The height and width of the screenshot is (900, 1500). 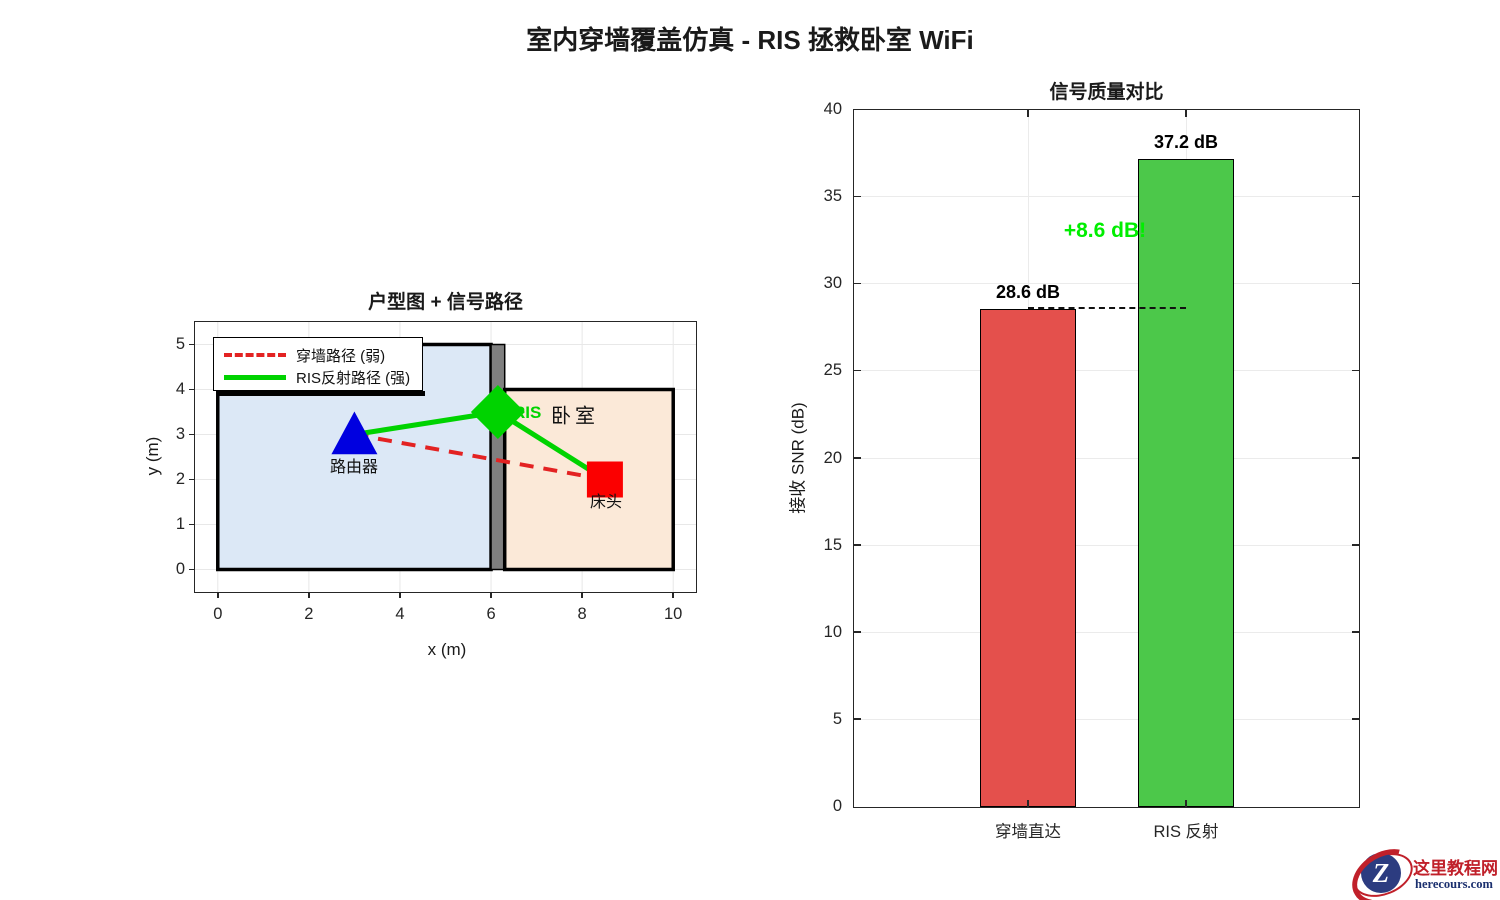 What do you see at coordinates (750, 40) in the screenshot?
I see `figure-title: 室内穿墙覆盖仿真 - RIS 拯救卧室 WiFi` at bounding box center [750, 40].